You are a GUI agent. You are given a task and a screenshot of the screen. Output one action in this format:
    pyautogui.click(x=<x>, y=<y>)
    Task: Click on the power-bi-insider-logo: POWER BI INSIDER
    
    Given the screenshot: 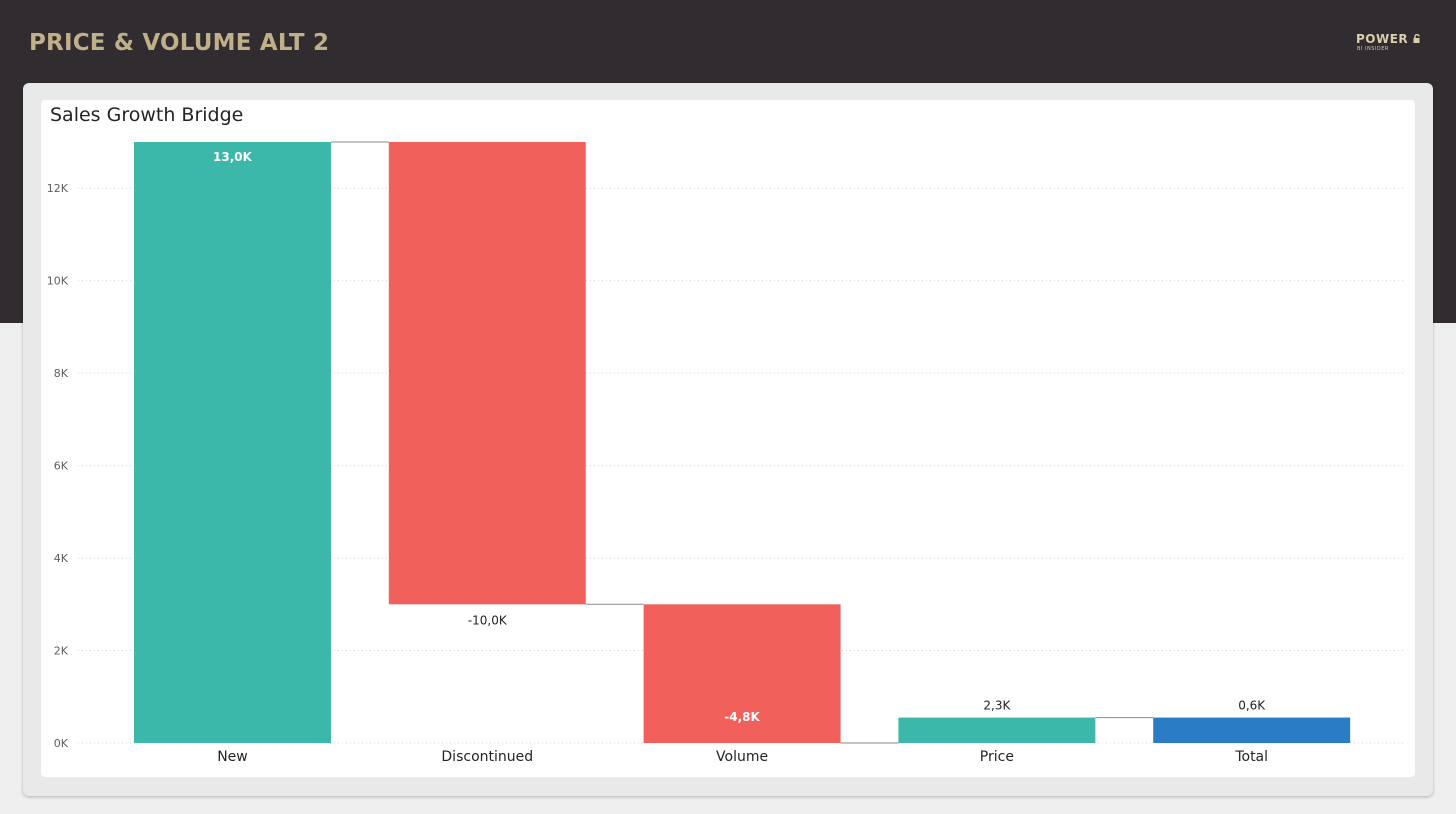 What is the action you would take?
    pyautogui.click(x=1388, y=43)
    